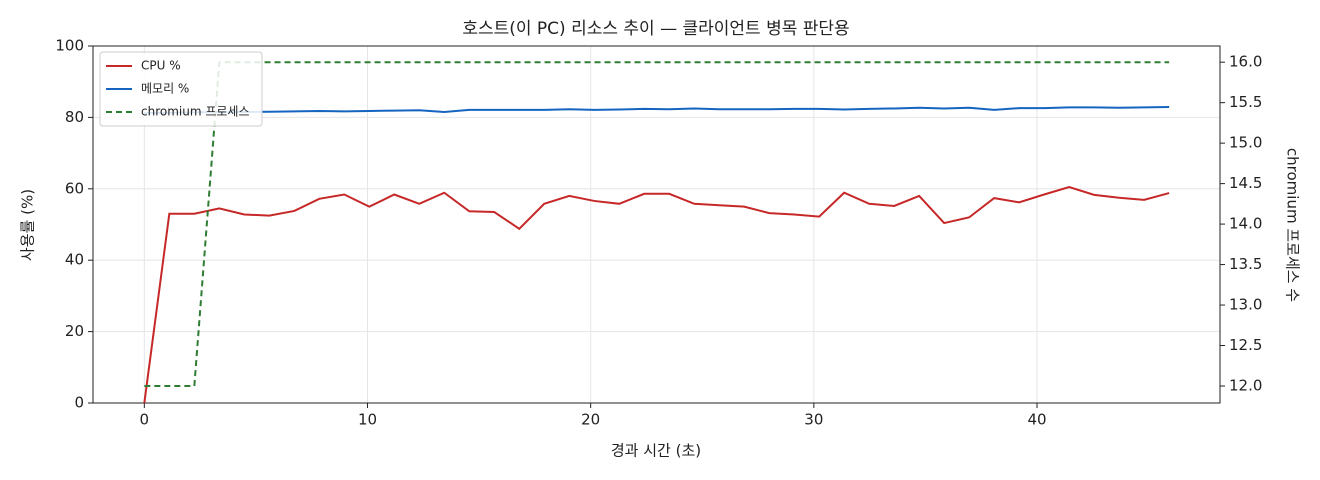 The width and height of the screenshot is (1320, 480). What do you see at coordinates (1293, 225) in the screenshot?
I see `y2-axis-label: chromium 프로세스 수` at bounding box center [1293, 225].